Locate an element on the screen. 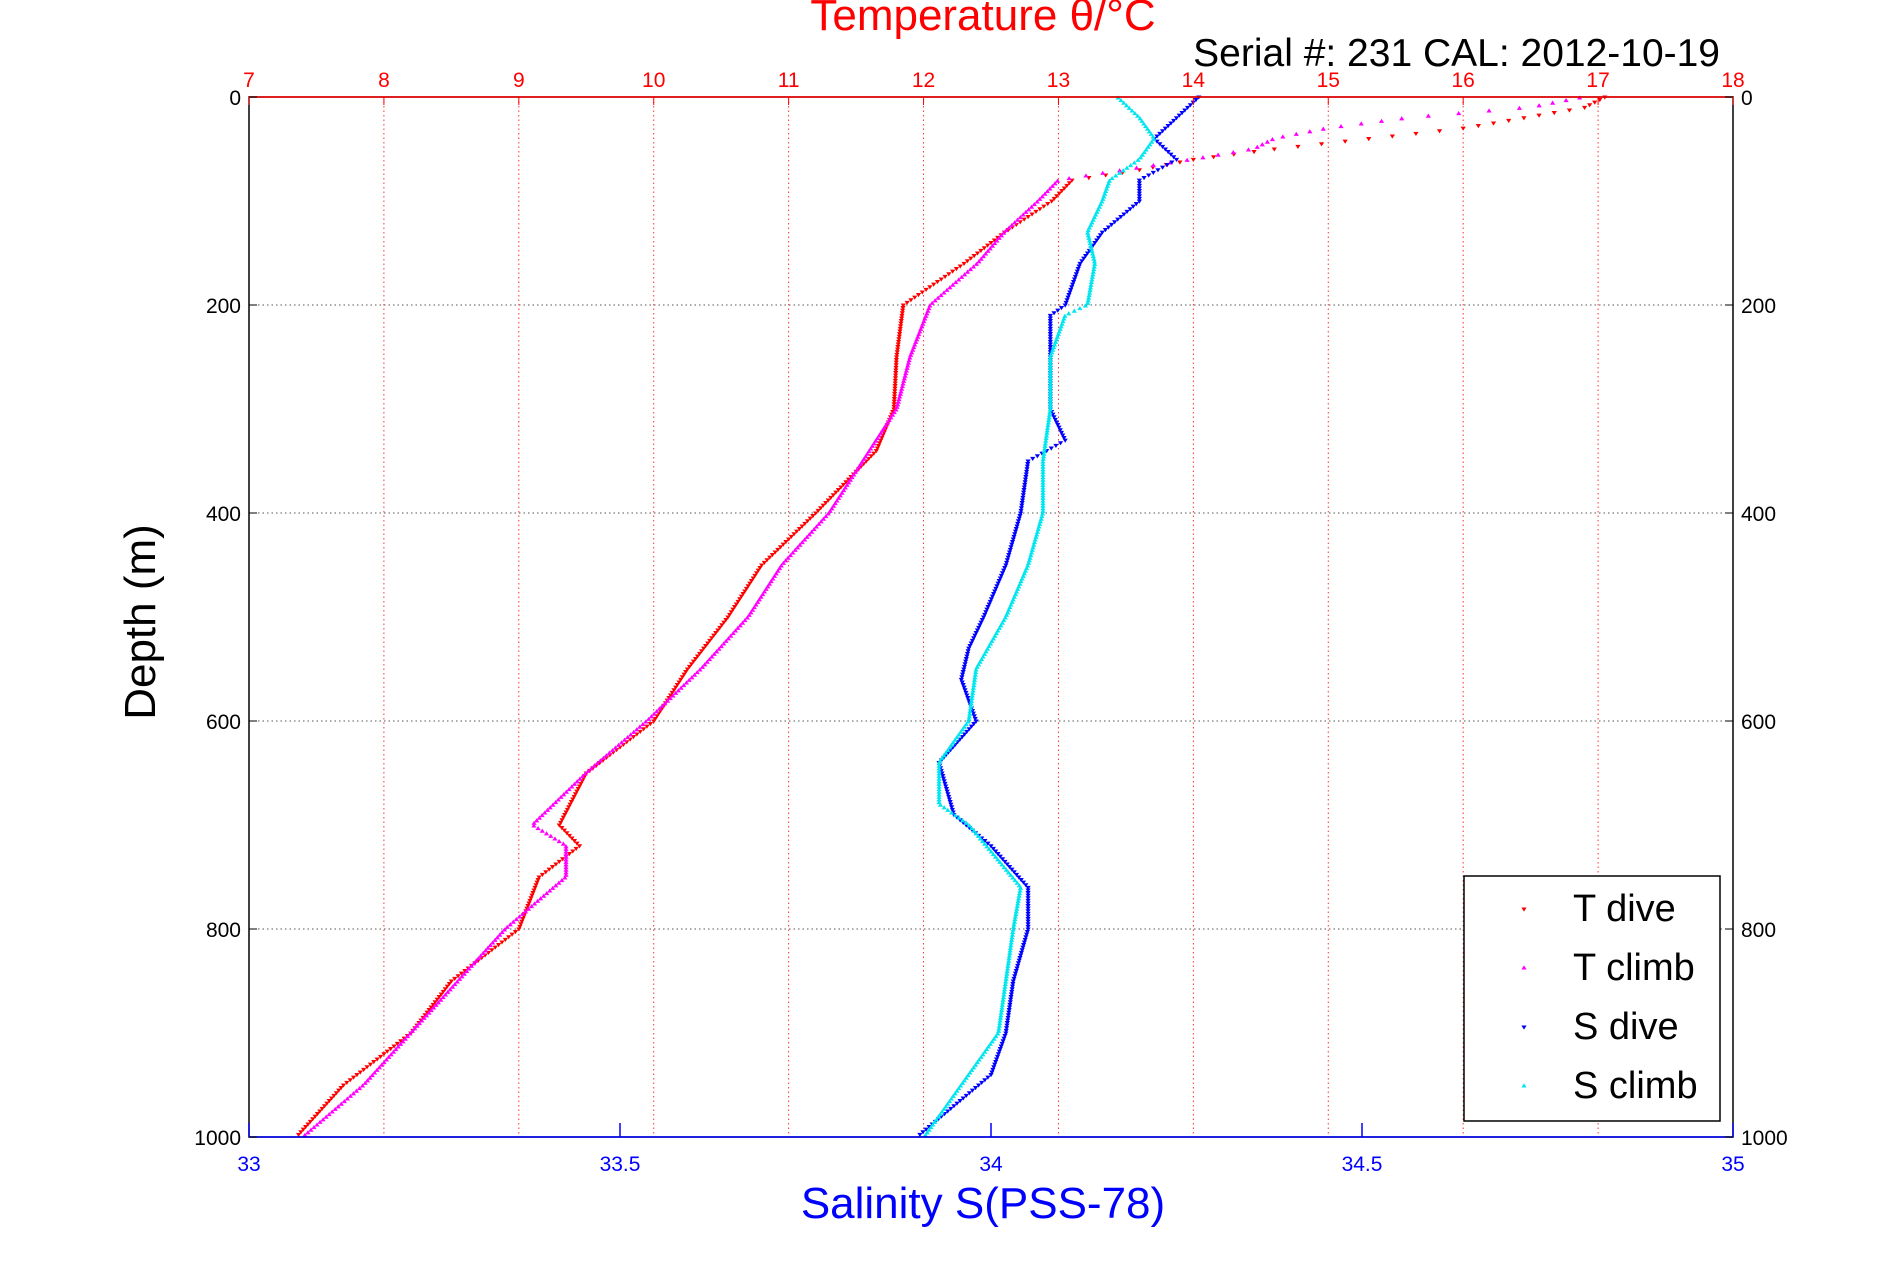 This screenshot has height=1262, width=1891. depth-tick-label-left: 400 is located at coordinates (223, 514).